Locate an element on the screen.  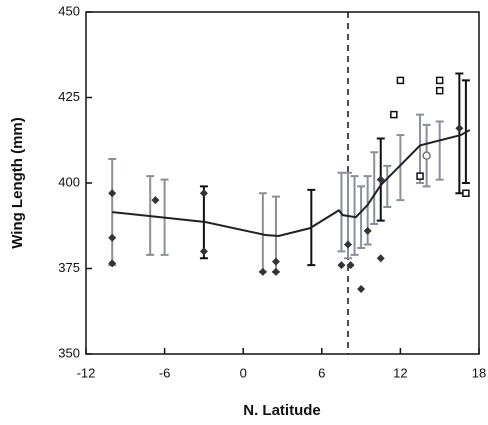
x-tick-label: 0 is located at coordinates (243, 372).